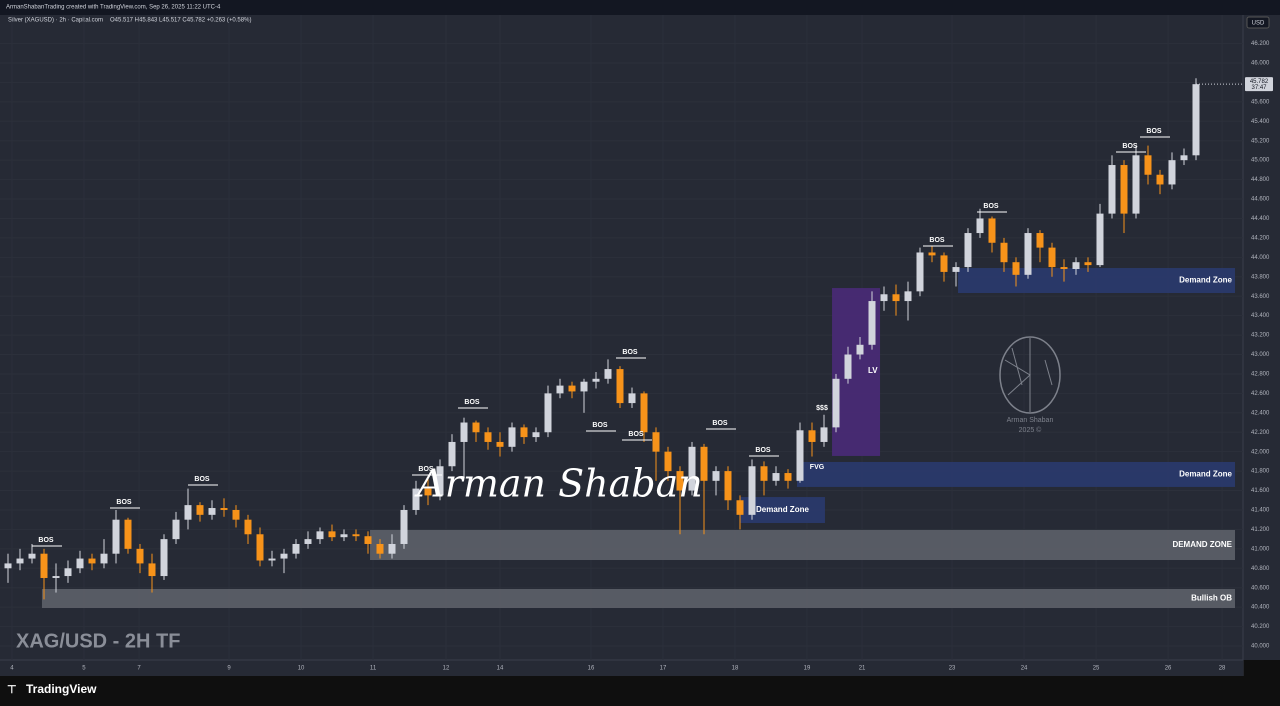 The image size is (1280, 706). I want to click on zone, so click(802, 545).